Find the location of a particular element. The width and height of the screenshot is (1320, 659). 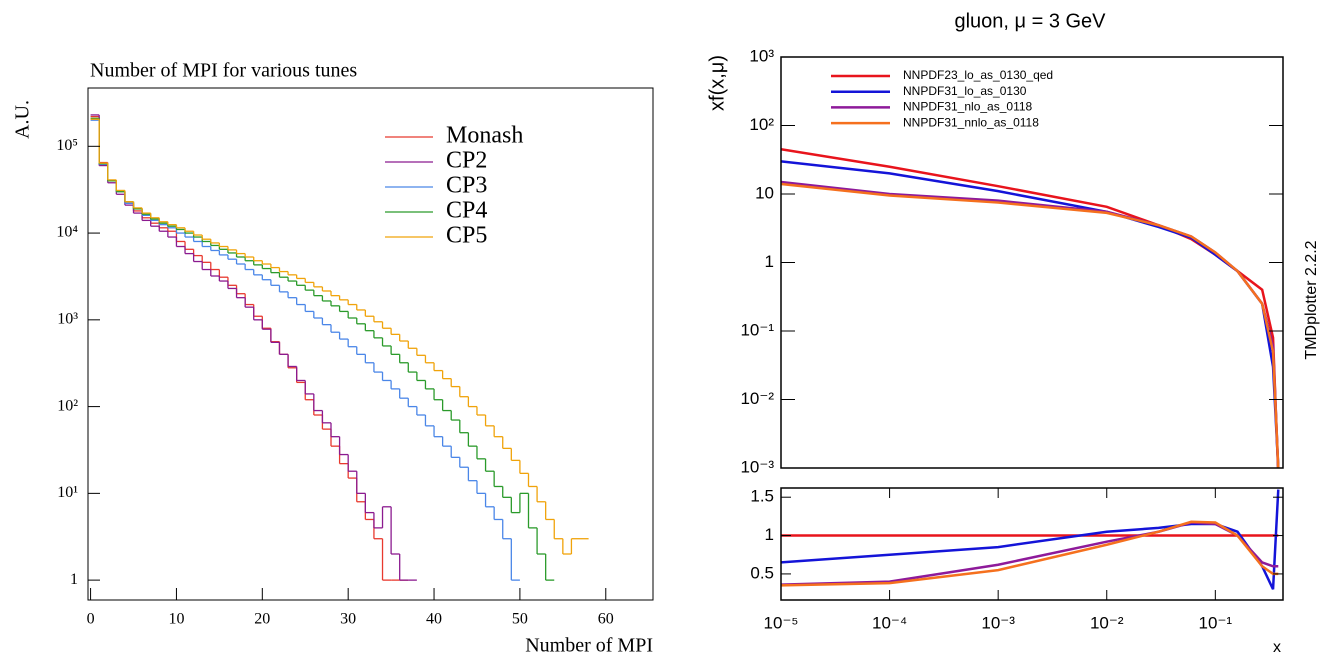

chart-title: gluon, μ = 3 GeV is located at coordinates (1030, 21).